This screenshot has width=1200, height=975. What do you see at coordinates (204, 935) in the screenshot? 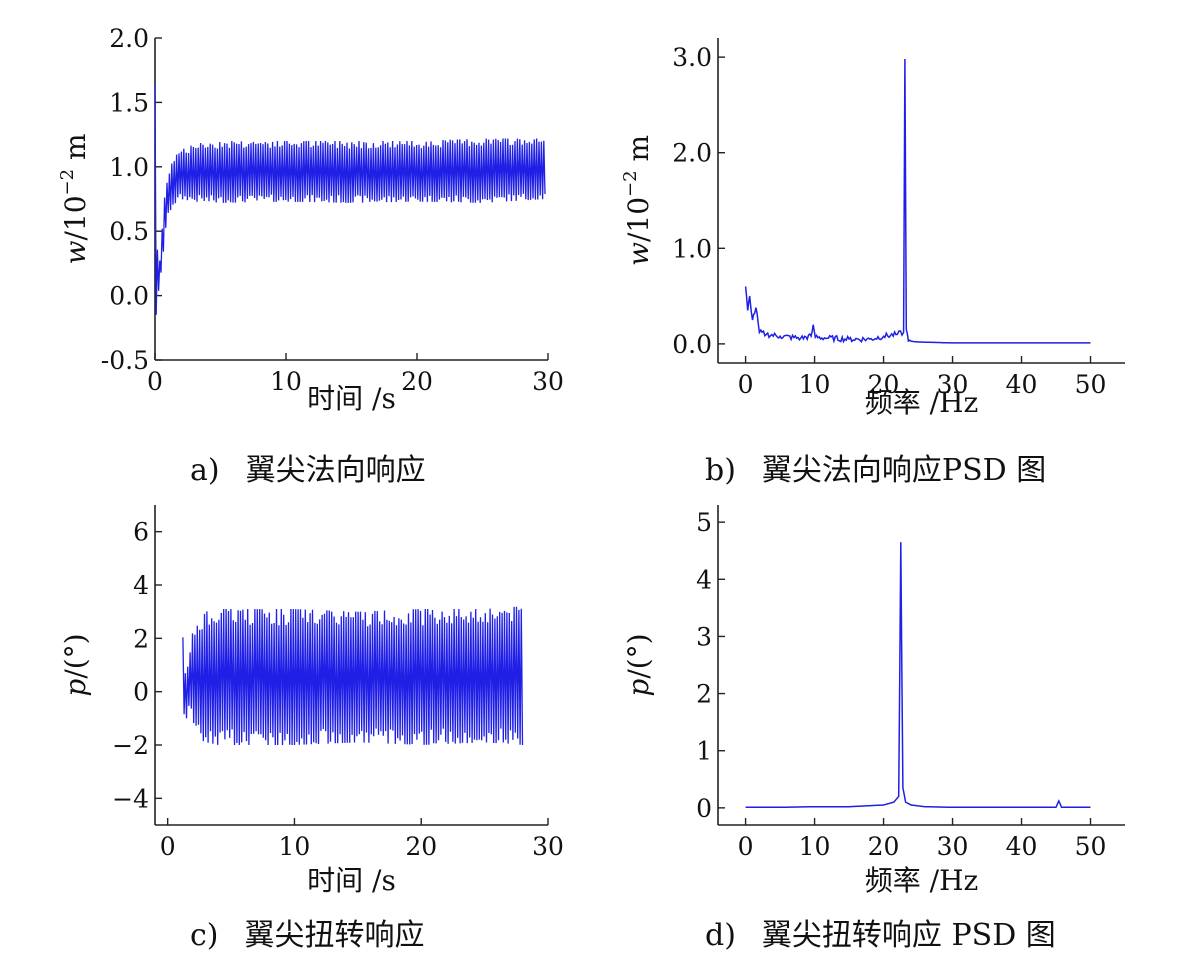
I see `caption-c-letter: c)` at bounding box center [204, 935].